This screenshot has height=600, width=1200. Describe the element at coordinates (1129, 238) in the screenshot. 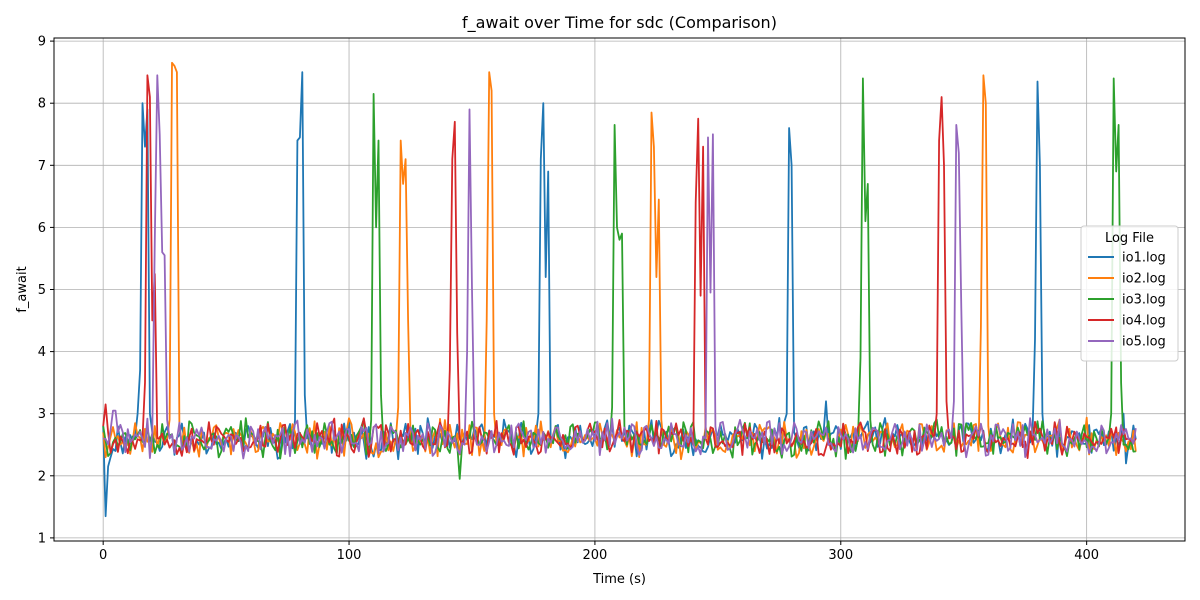

I see `legend-title: Log File` at that location.